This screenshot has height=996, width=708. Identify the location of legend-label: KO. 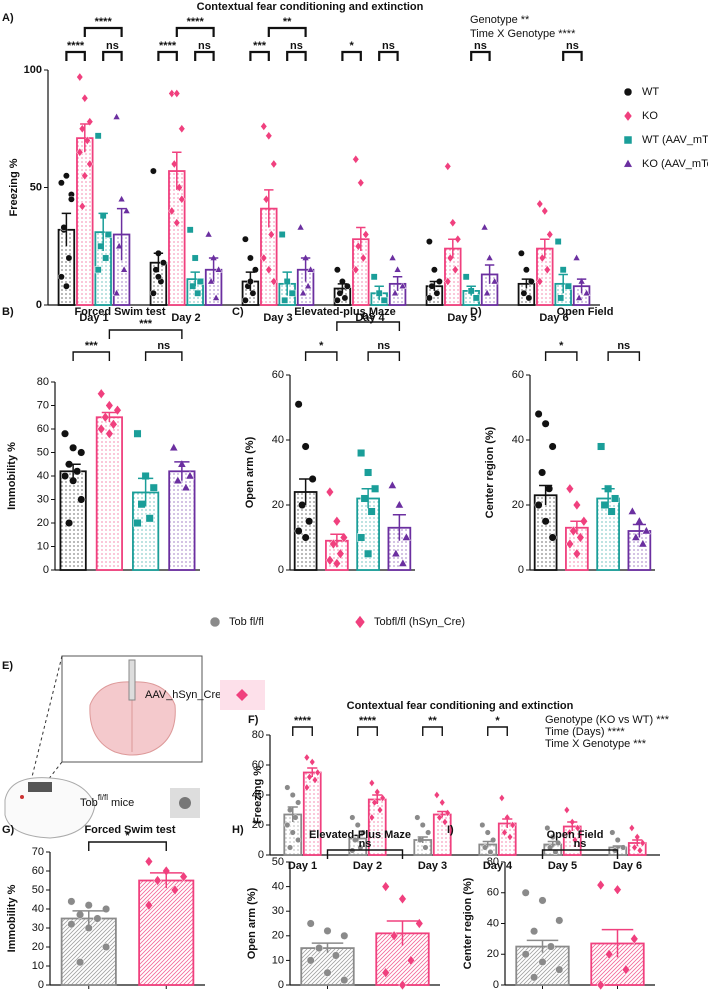
(650, 116).